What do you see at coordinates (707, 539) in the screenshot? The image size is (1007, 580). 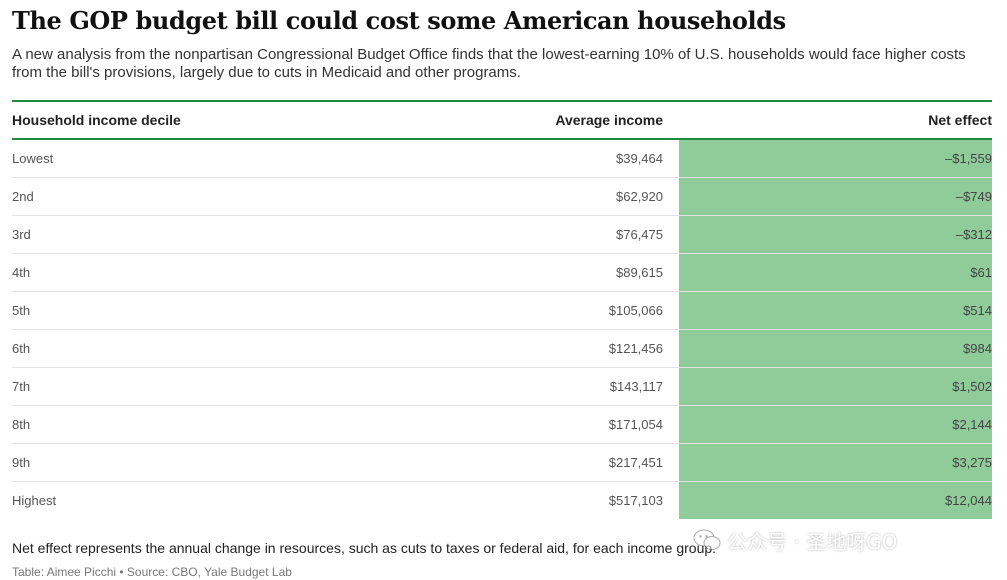 I see `wechat-icon` at bounding box center [707, 539].